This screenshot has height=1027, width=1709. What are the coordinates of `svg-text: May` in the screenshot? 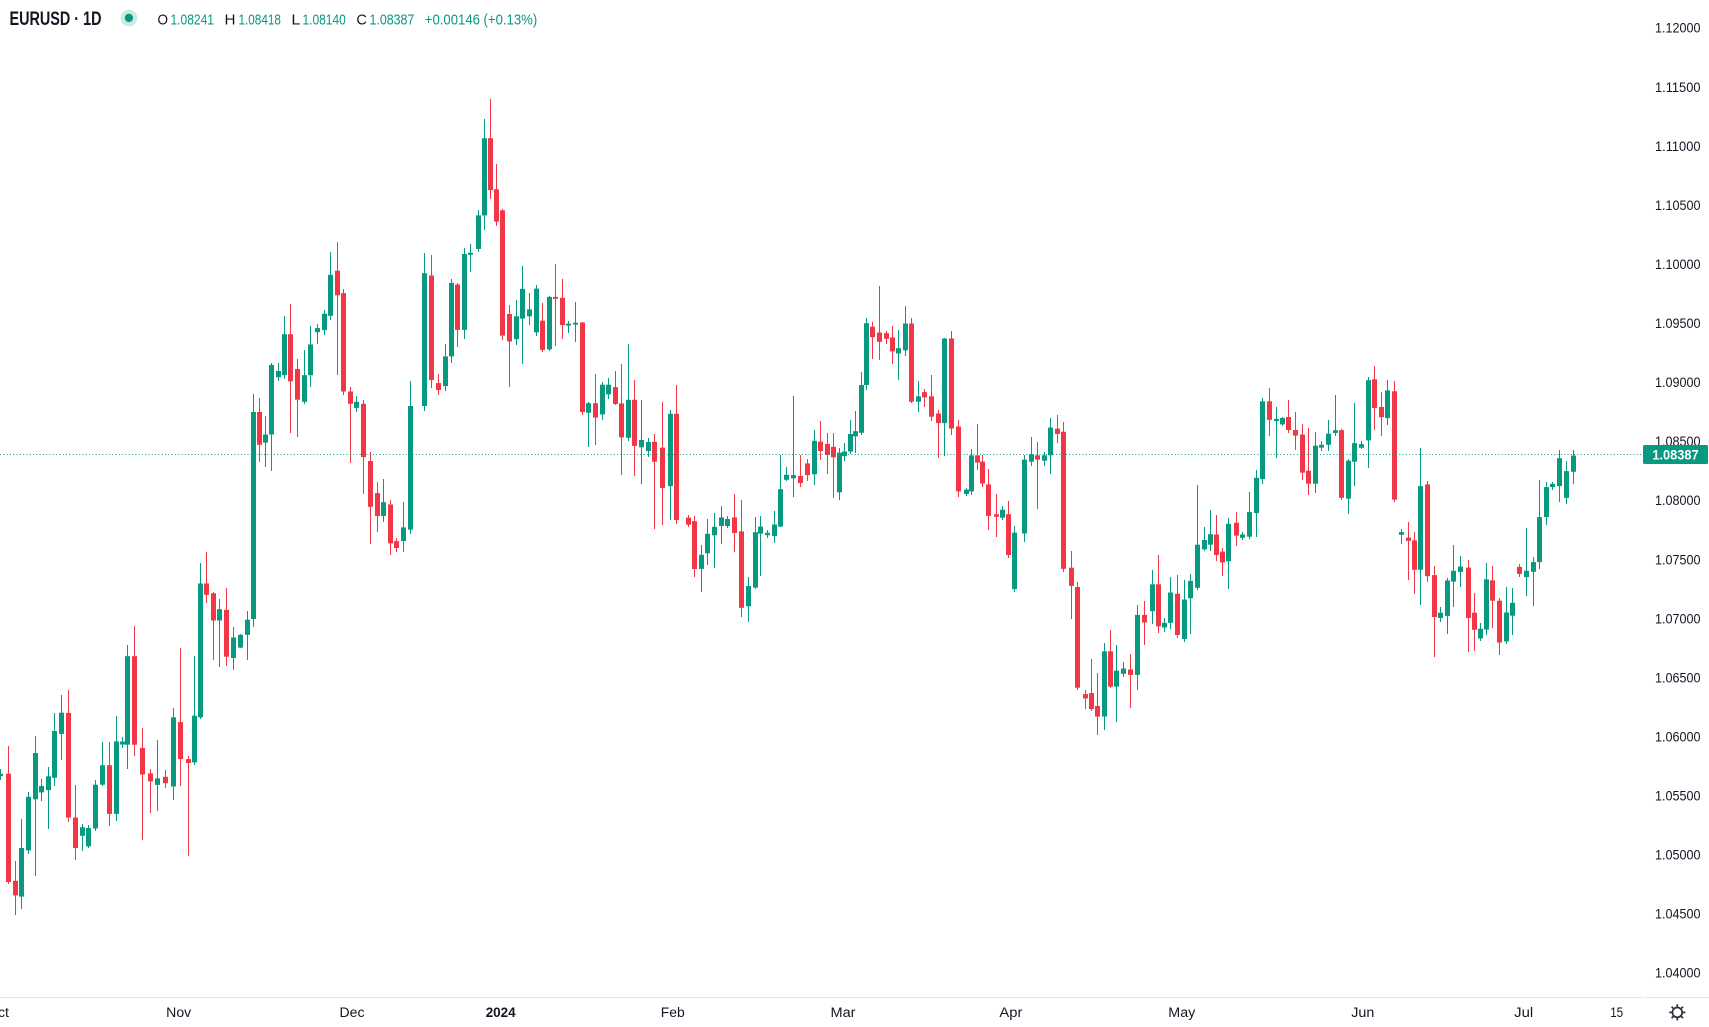 It's located at (1181, 1012).